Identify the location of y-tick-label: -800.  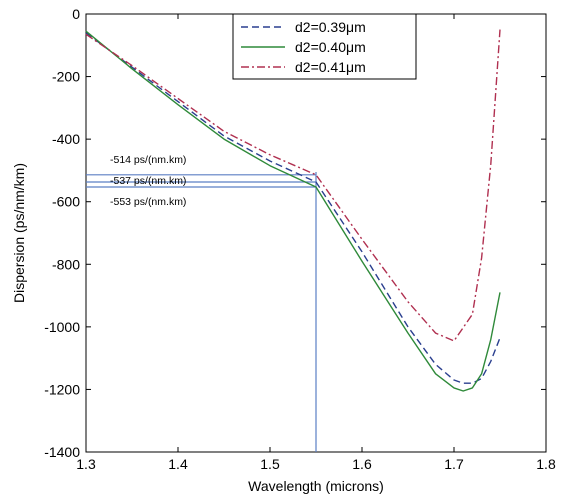
(66, 264).